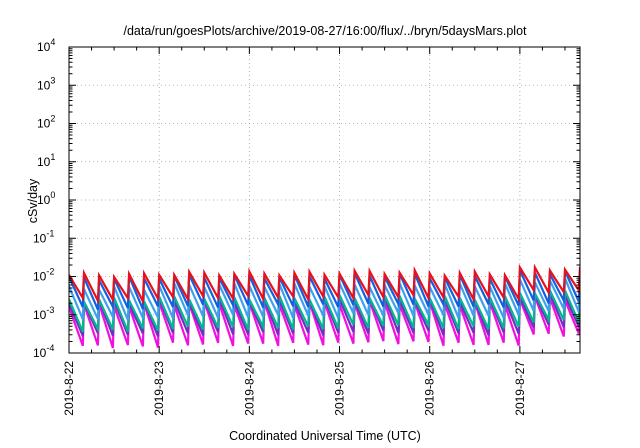 Image resolution: width=640 pixels, height=448 pixels. I want to click on y-tick-label: 10⁻², so click(43, 275).